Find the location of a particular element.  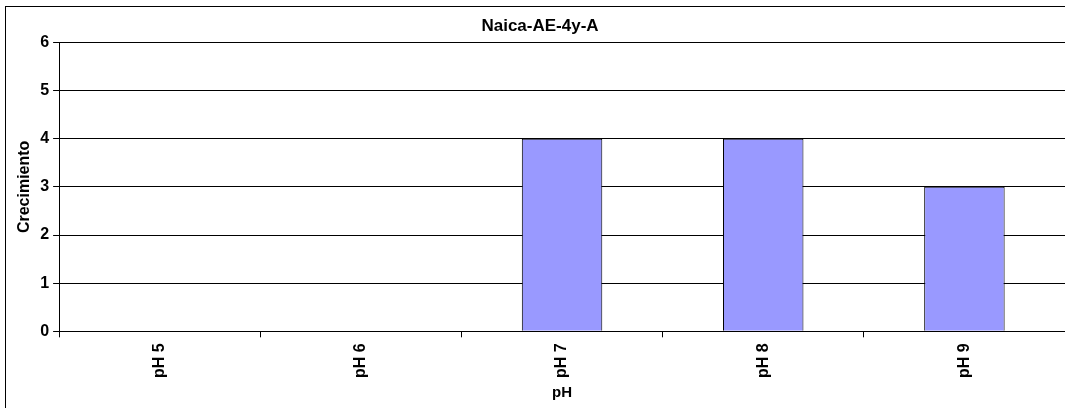

x-tick-label: pH 6 is located at coordinates (360, 360).